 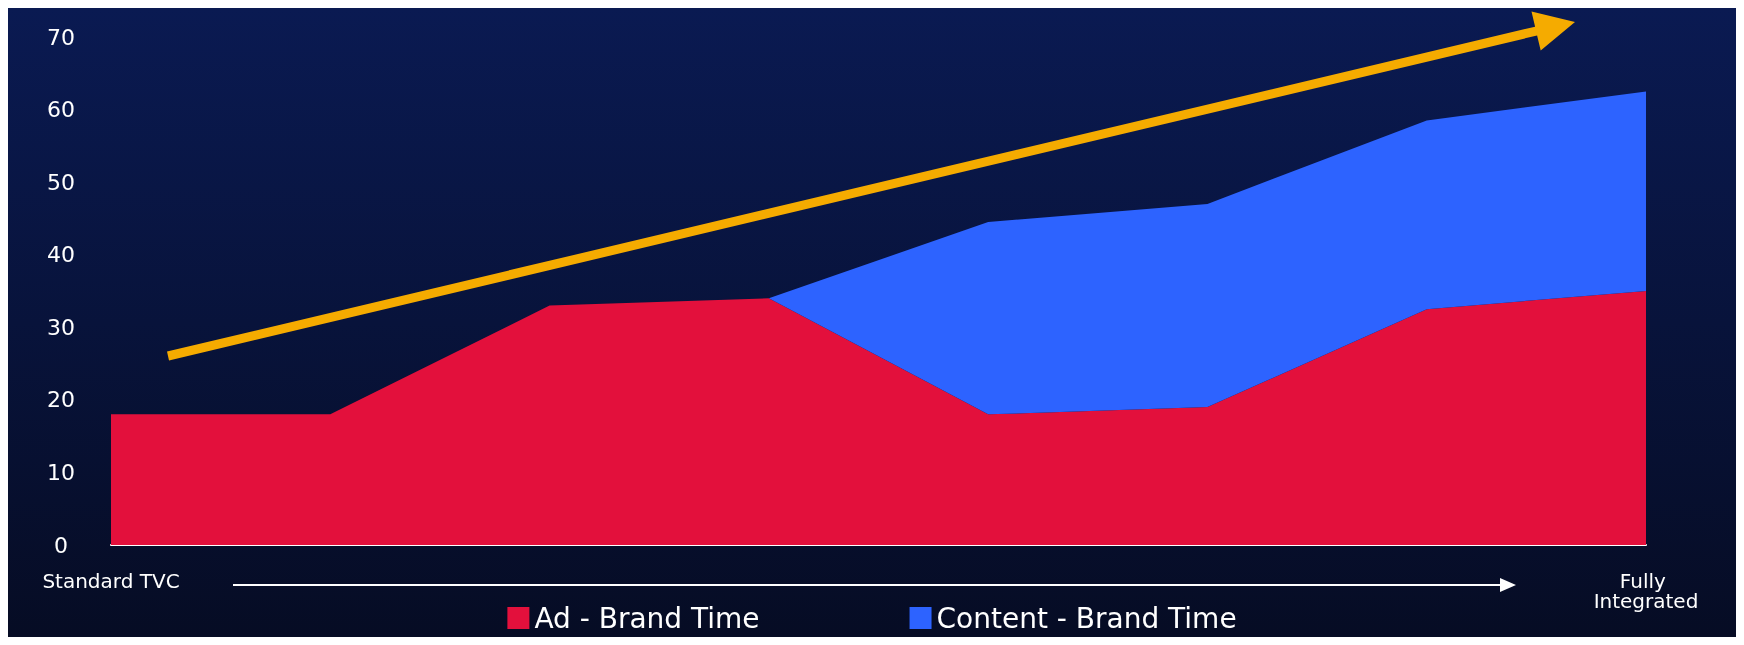 I want to click on legend-label: Ad - Brand Time, so click(x=647, y=618).